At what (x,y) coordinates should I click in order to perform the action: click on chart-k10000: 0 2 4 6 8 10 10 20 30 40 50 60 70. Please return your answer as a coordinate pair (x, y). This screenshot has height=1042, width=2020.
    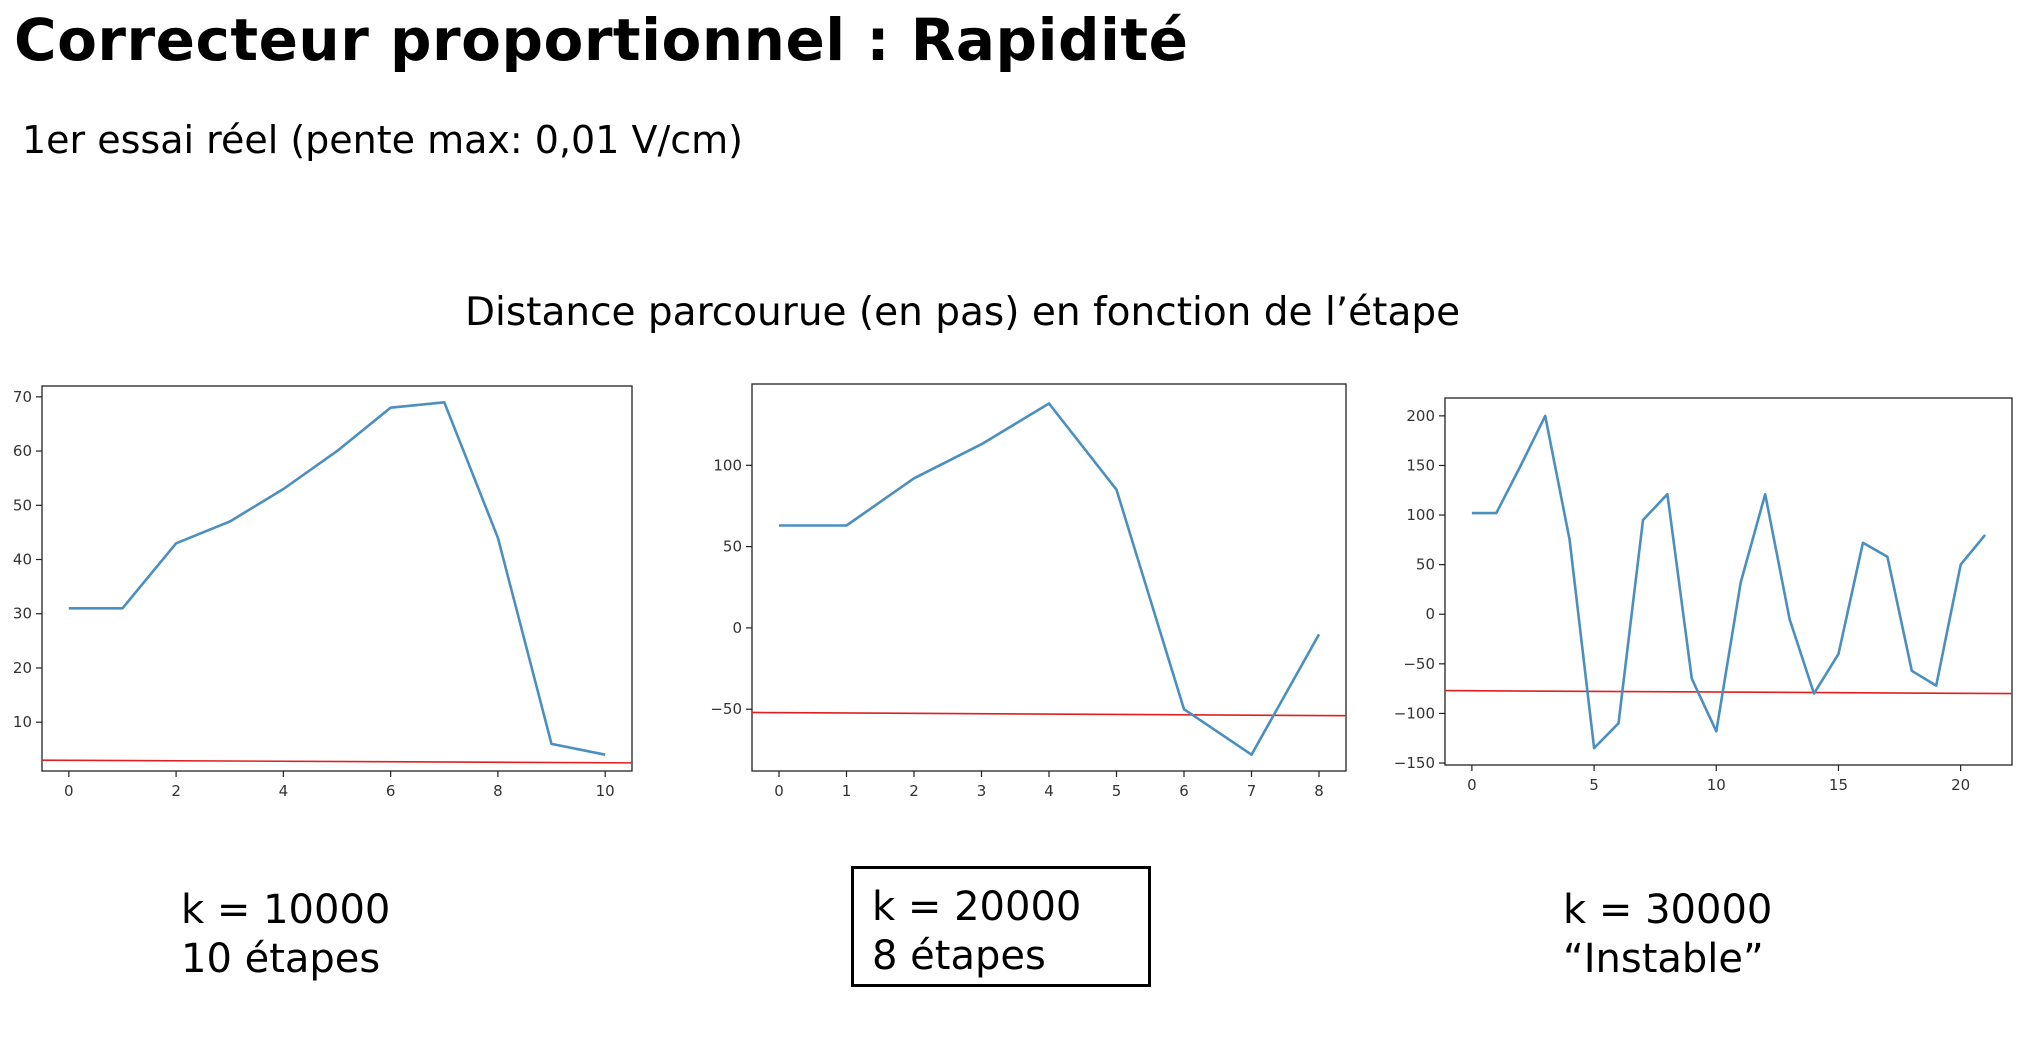
    Looking at the image, I should click on (323, 592).